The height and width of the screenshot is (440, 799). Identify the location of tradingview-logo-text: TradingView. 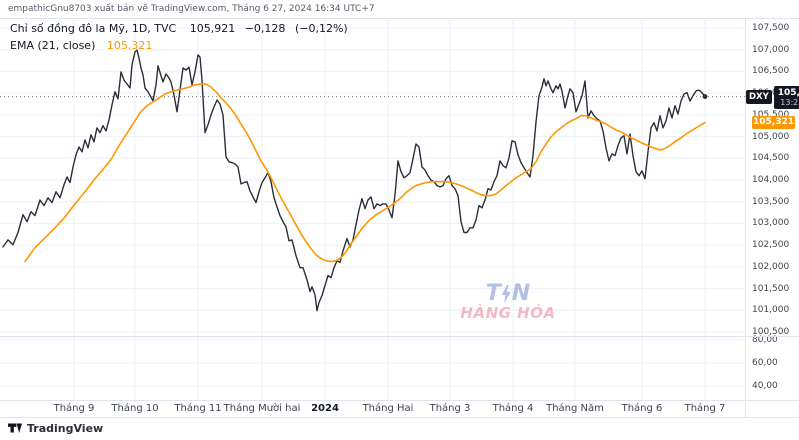
(65, 428).